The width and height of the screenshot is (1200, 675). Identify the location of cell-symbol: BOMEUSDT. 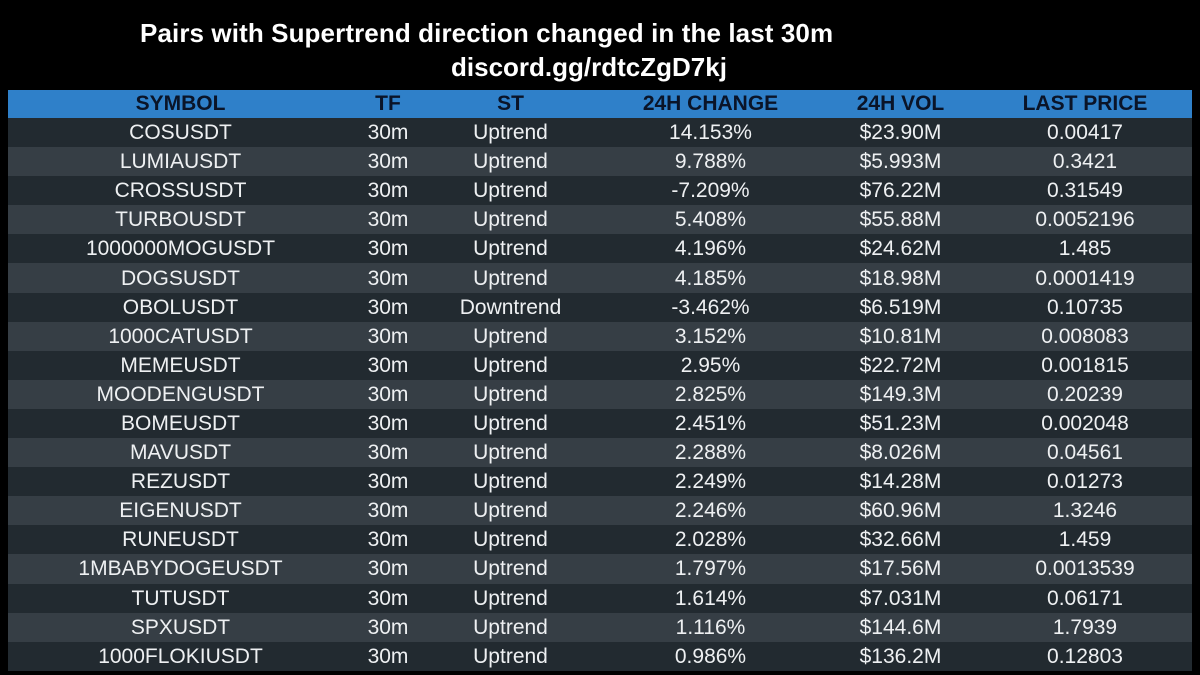
(180, 423).